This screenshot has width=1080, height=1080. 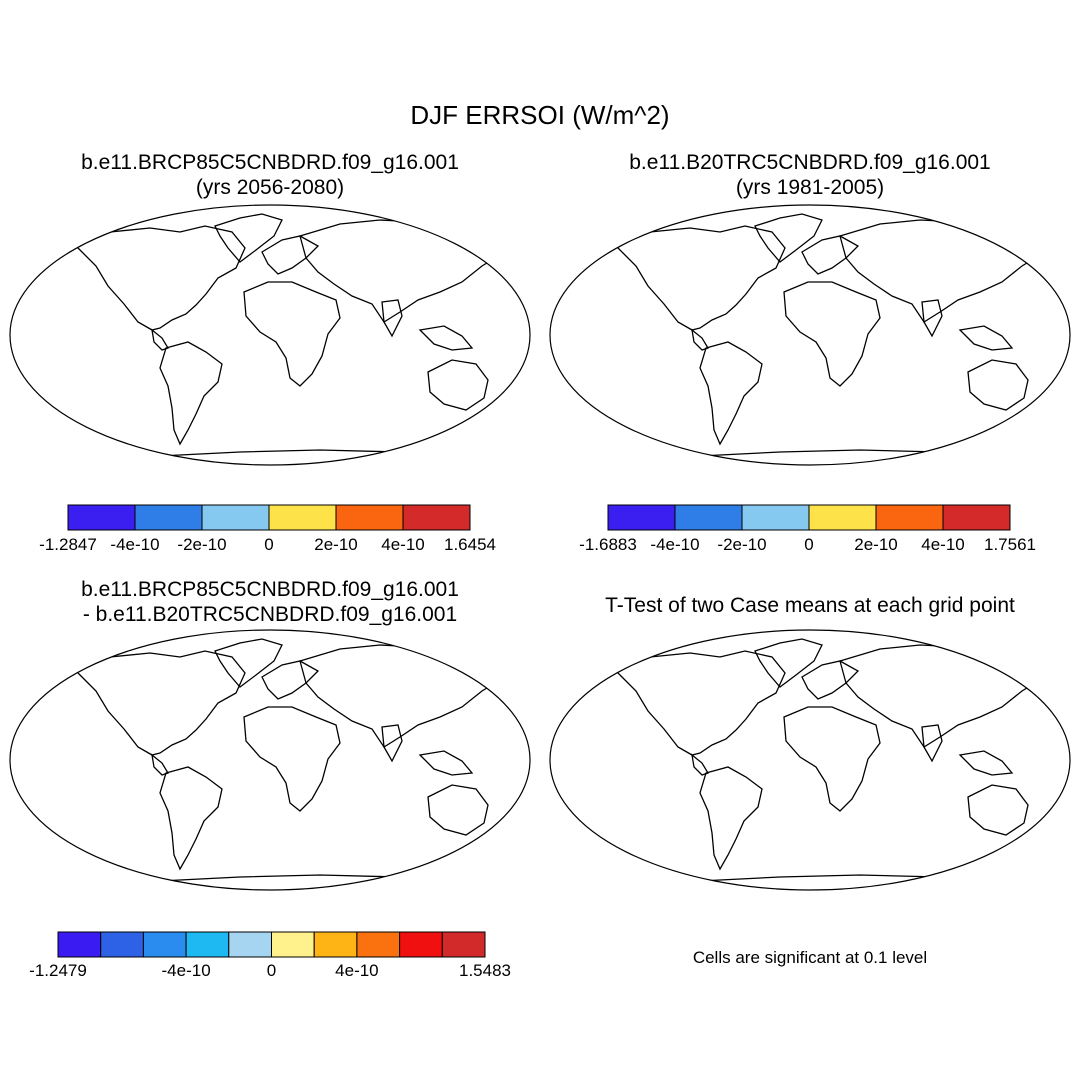 I want to click on colorbar-label: 1.5483, so click(x=485, y=970).